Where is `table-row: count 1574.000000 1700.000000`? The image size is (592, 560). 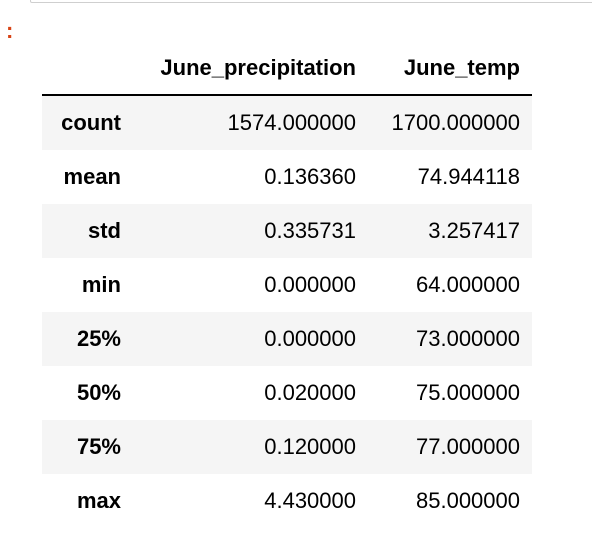
table-row: count 1574.000000 1700.000000 is located at coordinates (287, 122).